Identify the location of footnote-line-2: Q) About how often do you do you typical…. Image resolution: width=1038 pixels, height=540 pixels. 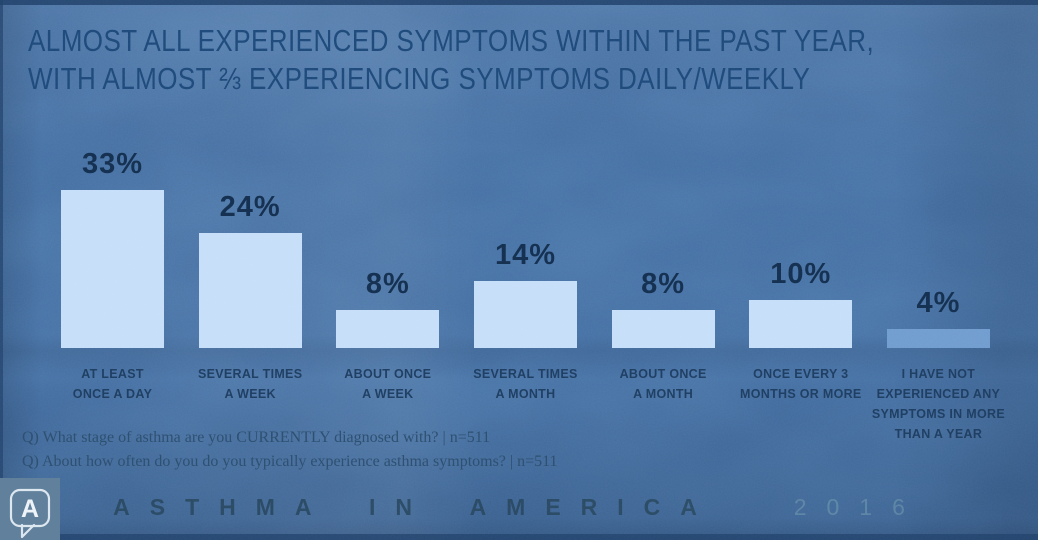
(290, 461).